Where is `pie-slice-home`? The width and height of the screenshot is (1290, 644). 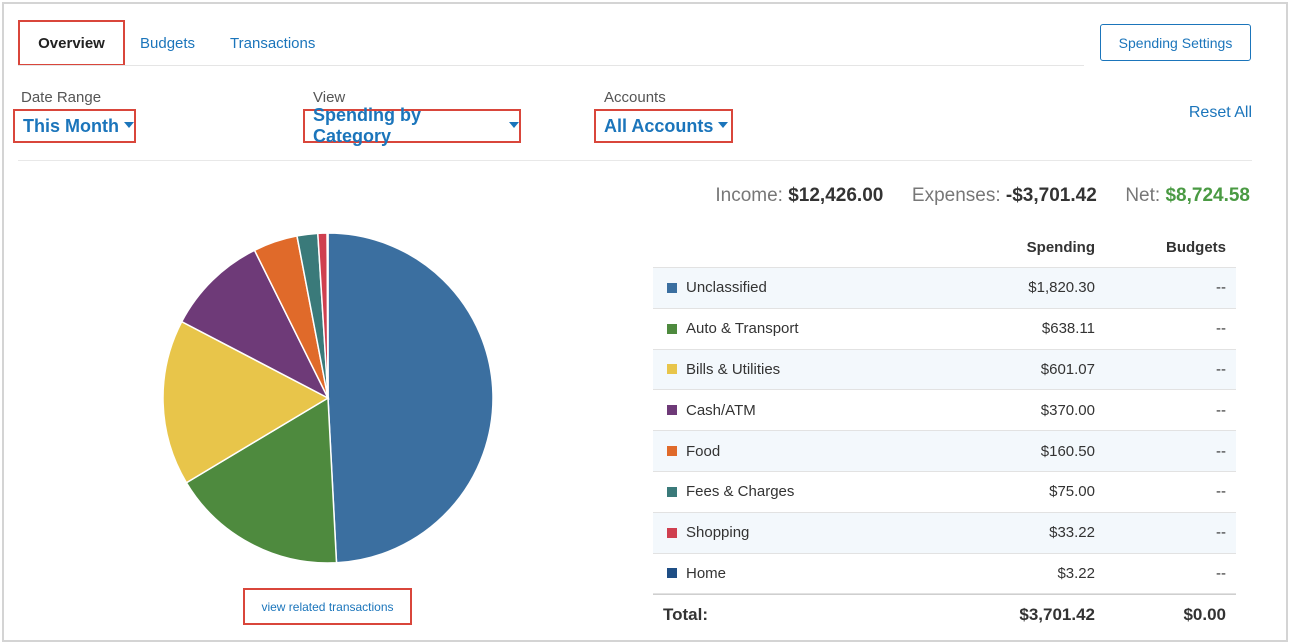
pie-slice-home is located at coordinates (327, 315).